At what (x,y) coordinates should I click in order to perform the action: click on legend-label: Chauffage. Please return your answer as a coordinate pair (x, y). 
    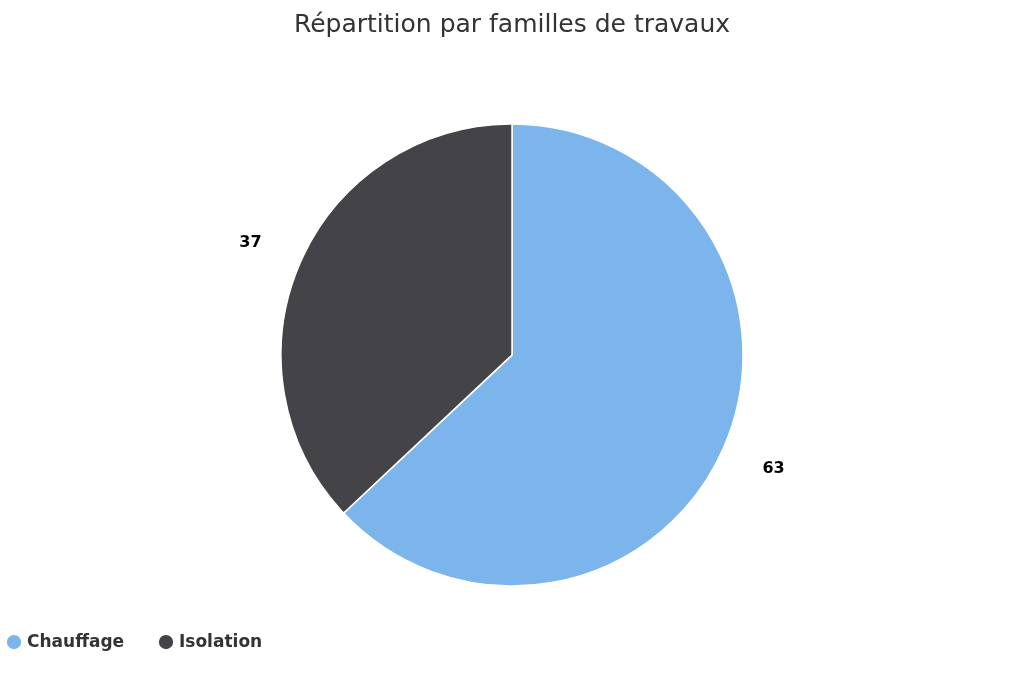
    Looking at the image, I should click on (76, 641).